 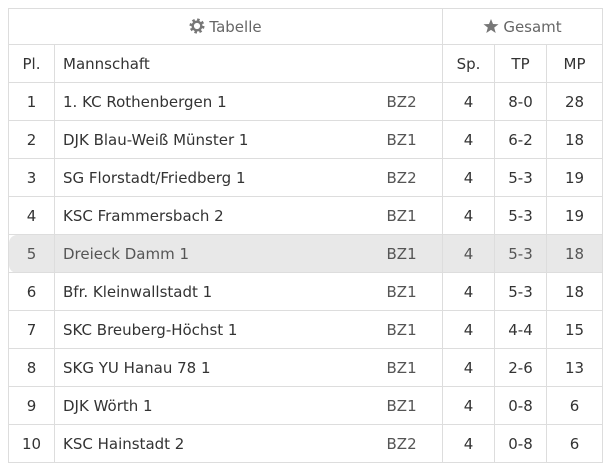 I want to click on table-points: 4-4, so click(x=521, y=329).